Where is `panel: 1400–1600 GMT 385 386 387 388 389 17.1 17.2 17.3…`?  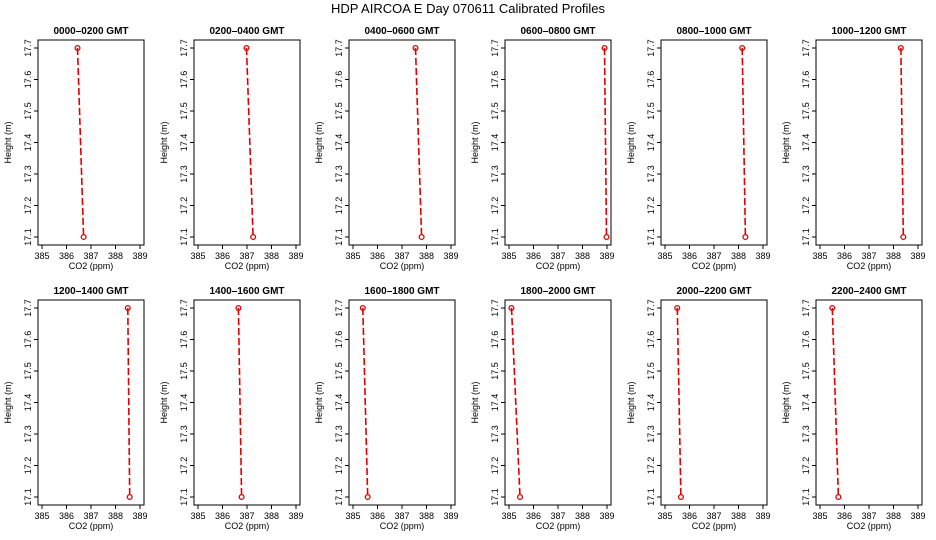
panel: 1400–1600 GMT 385 386 387 388 389 17.1 17.2 17.3… is located at coordinates (231, 408).